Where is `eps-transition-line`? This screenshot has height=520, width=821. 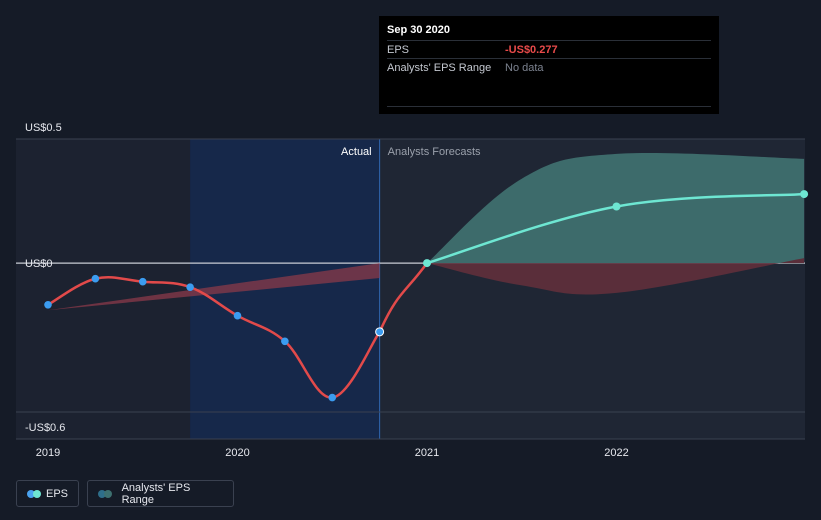 eps-transition-line is located at coordinates (403, 297).